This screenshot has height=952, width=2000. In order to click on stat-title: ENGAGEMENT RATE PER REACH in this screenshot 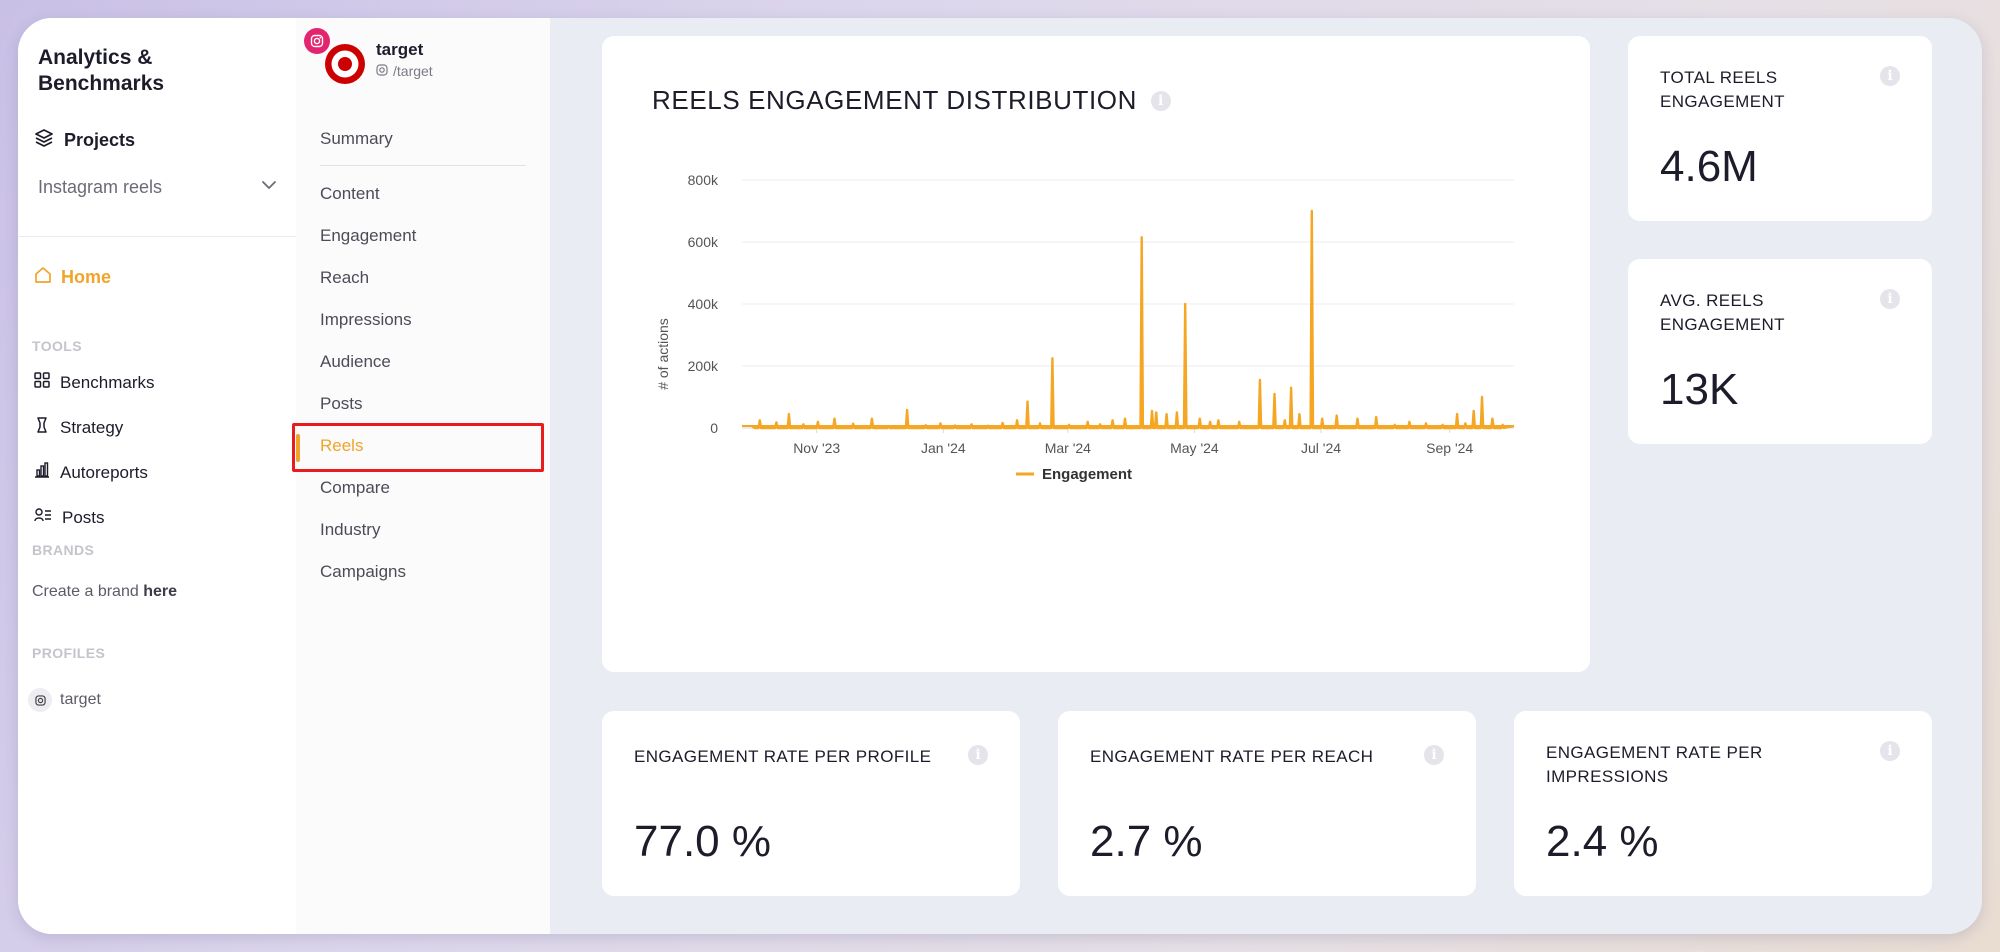, I will do `click(1232, 756)`.